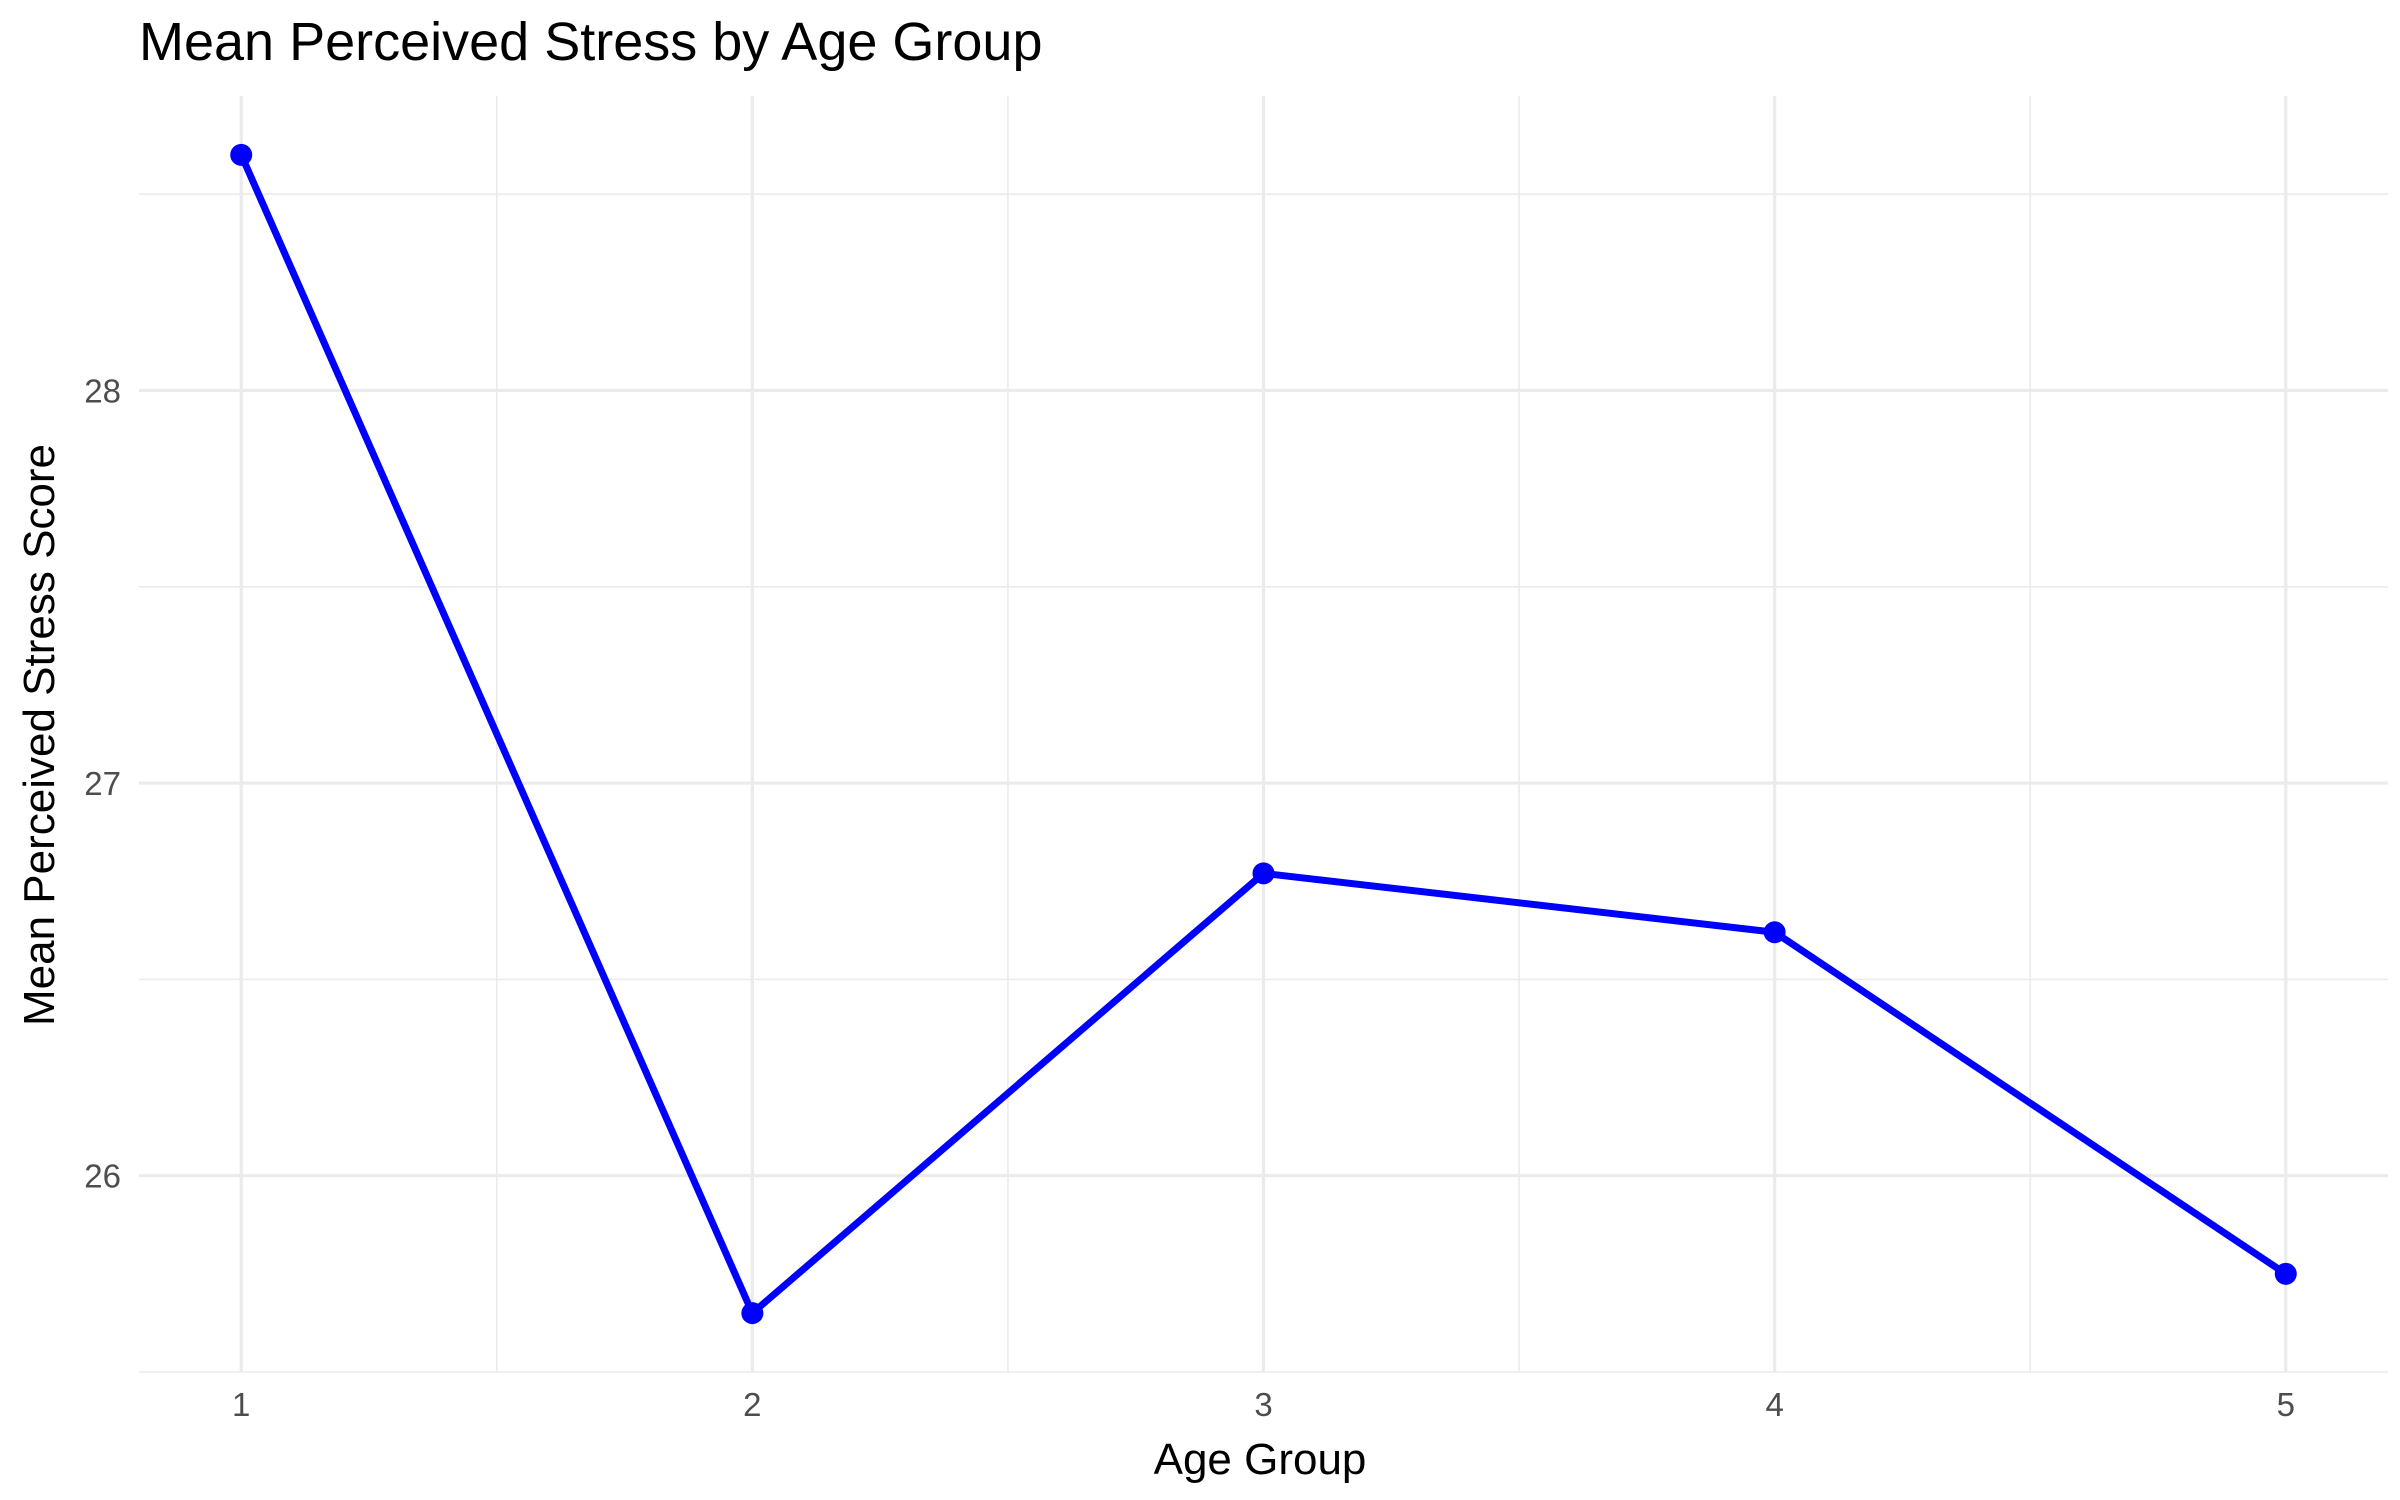 This screenshot has height=1500, width=2400. I want to click on y-axis-title: Mean Perceived Stress Score, so click(39, 735).